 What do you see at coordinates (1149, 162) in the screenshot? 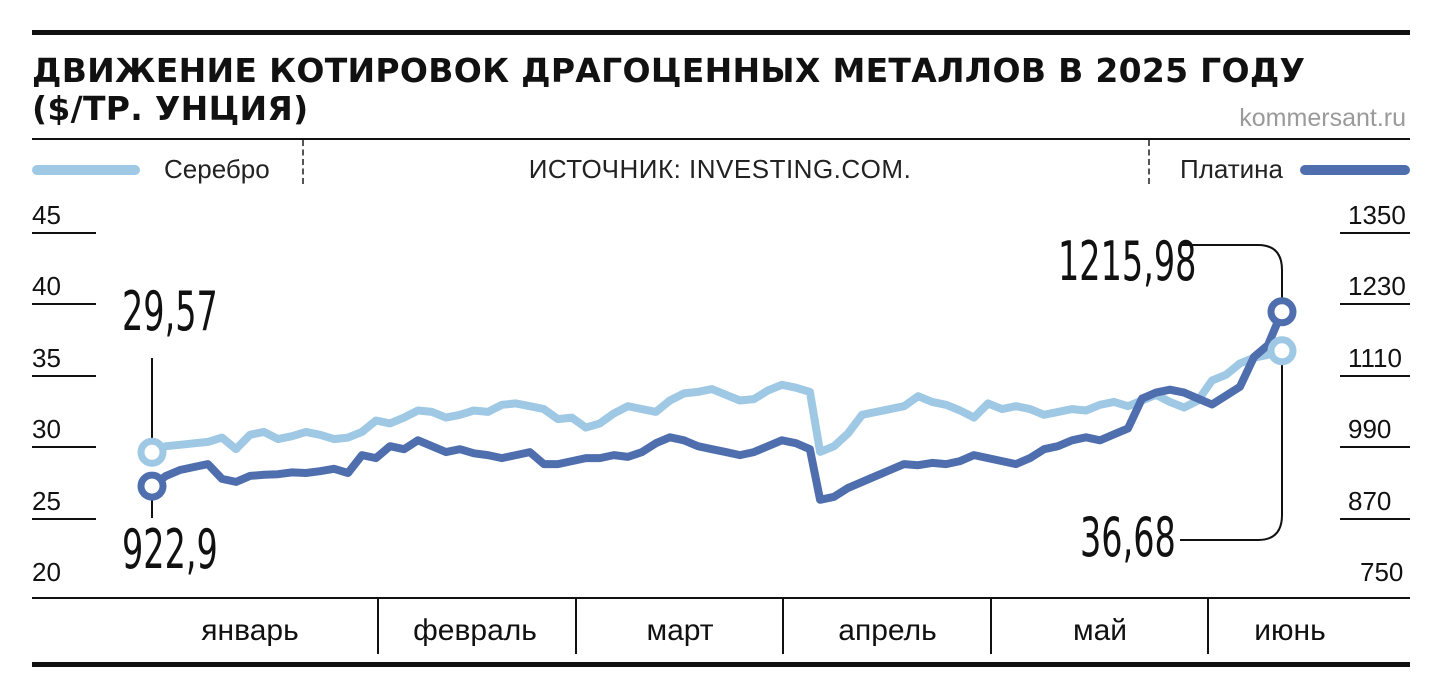
I see `legend-separator-right` at bounding box center [1149, 162].